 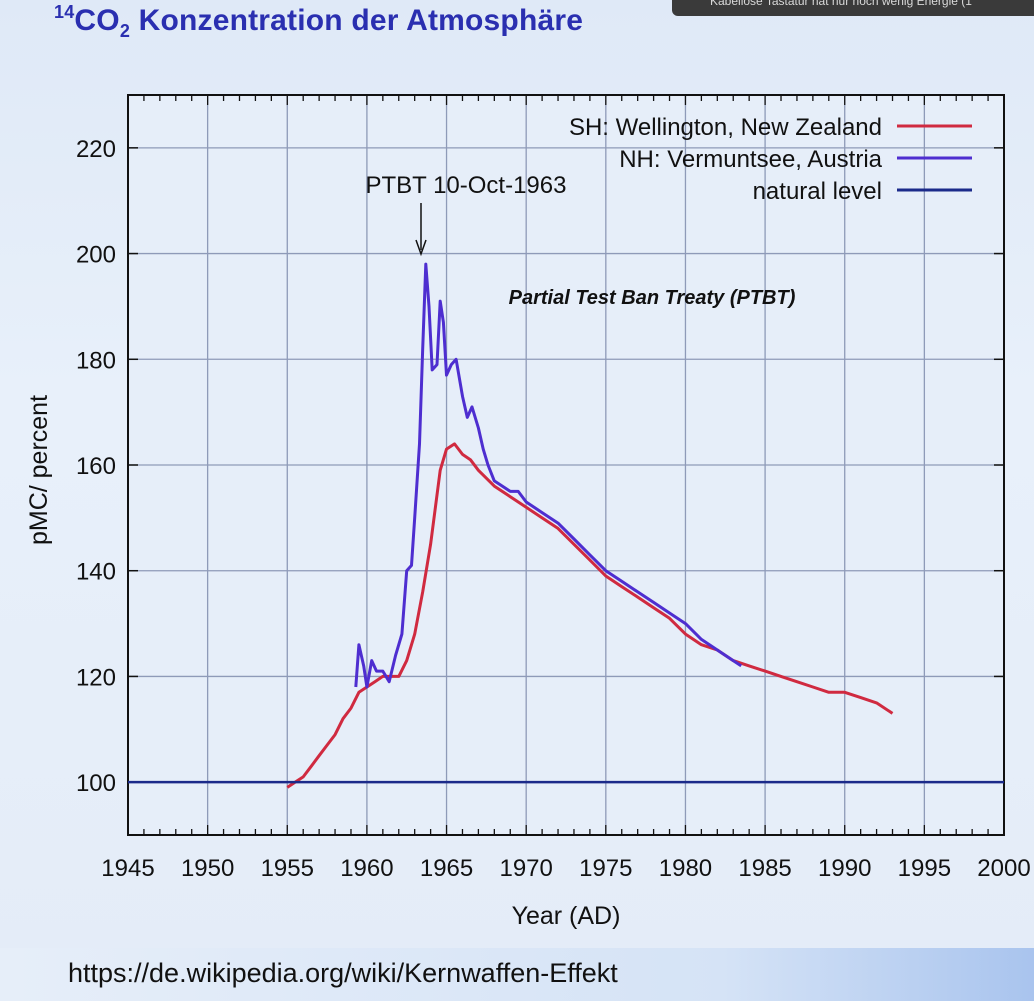 I want to click on title-superscript: 14, so click(x=64, y=12).